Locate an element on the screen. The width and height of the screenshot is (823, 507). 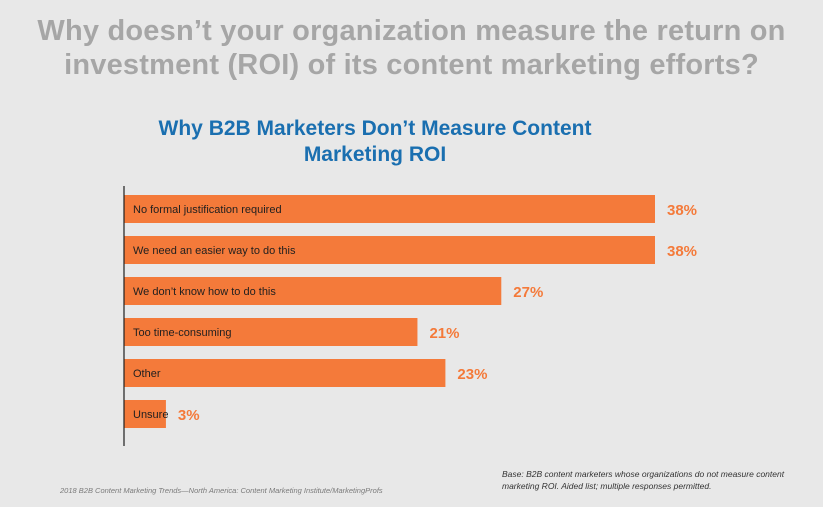
bar-category-label: We need an easier way to do this is located at coordinates (214, 251).